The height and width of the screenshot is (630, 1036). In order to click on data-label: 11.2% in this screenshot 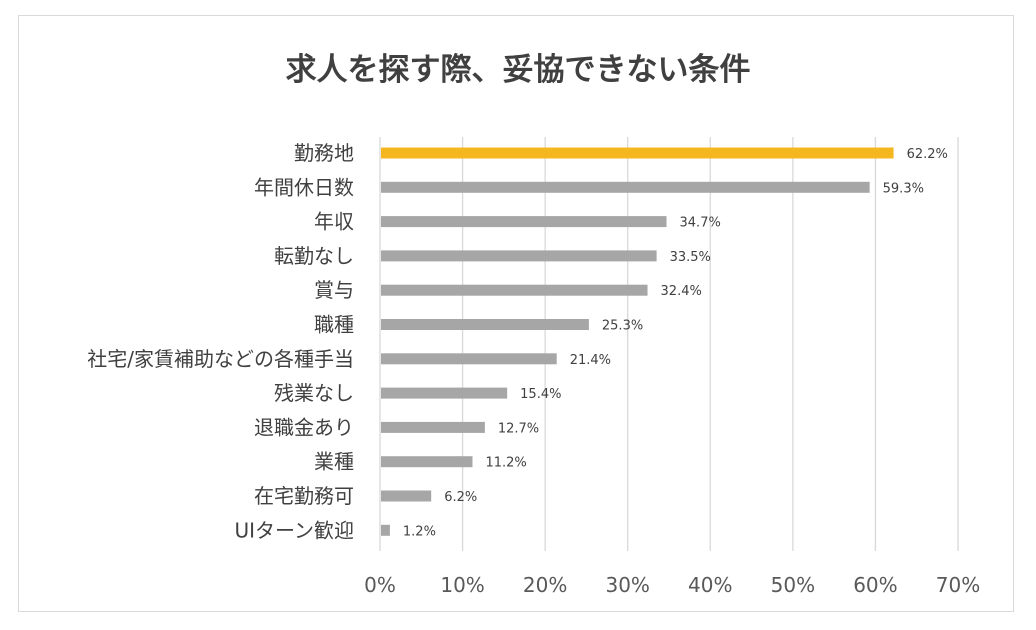, I will do `click(505, 463)`.